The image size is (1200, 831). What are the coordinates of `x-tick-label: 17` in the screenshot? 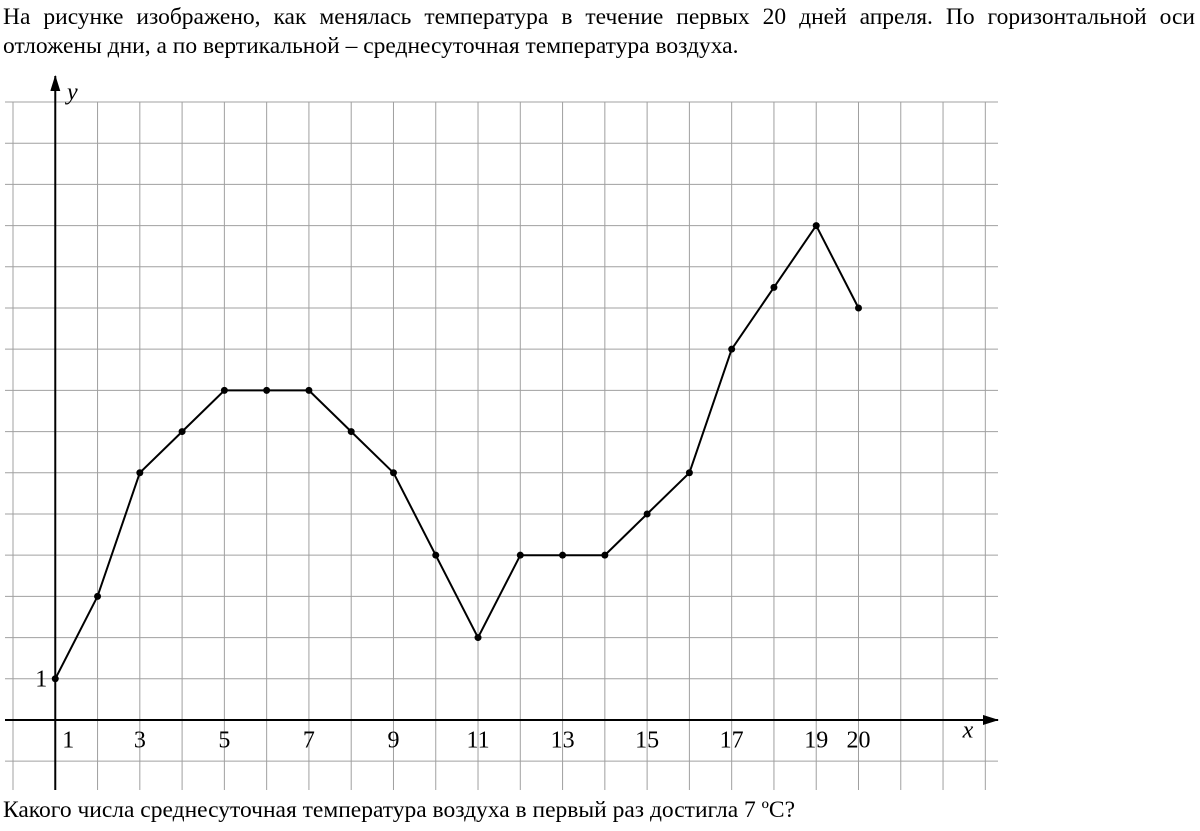 It's located at (732, 740).